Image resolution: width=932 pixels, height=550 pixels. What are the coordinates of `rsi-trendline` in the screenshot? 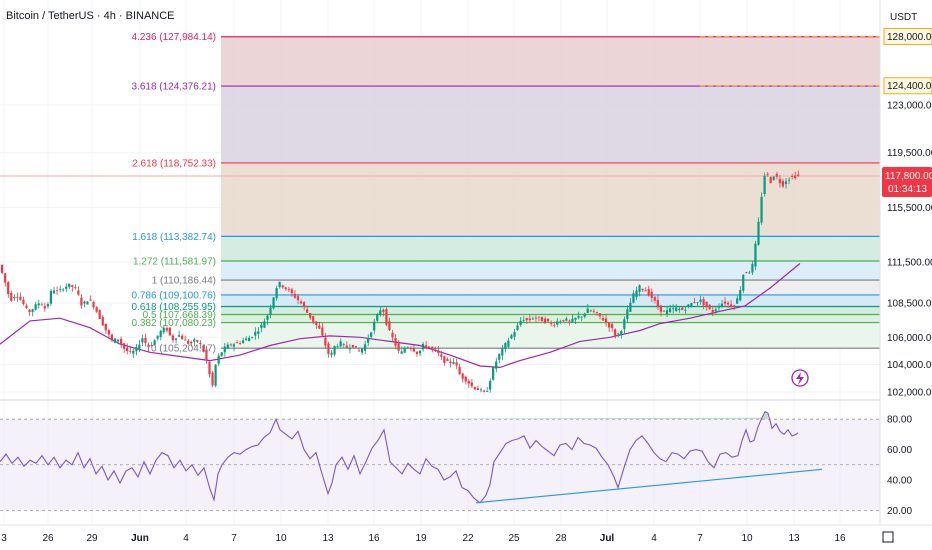 It's located at (649, 486).